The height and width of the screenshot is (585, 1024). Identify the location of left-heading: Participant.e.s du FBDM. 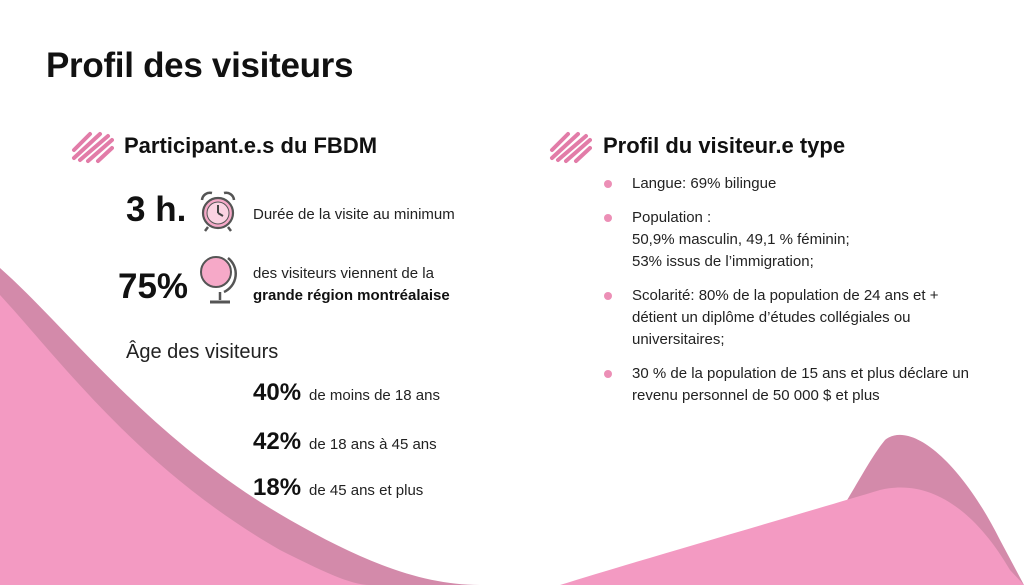
(251, 145).